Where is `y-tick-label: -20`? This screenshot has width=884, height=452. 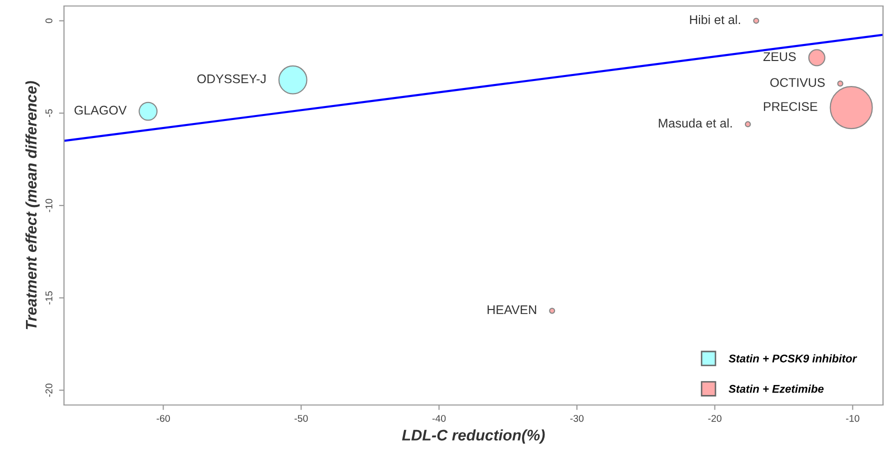
y-tick-label: -20 is located at coordinates (48, 390).